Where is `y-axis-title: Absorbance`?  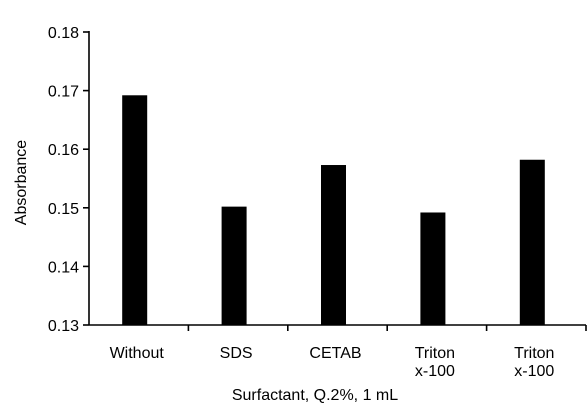 y-axis-title: Absorbance is located at coordinates (21, 182).